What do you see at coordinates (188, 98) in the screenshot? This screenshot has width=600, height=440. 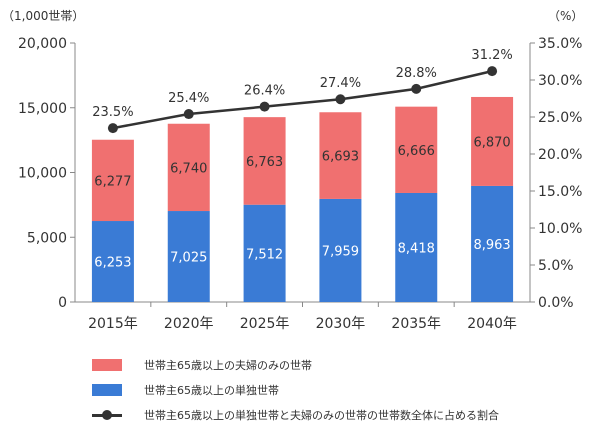 I see `data-label-share: 25.4%` at bounding box center [188, 98].